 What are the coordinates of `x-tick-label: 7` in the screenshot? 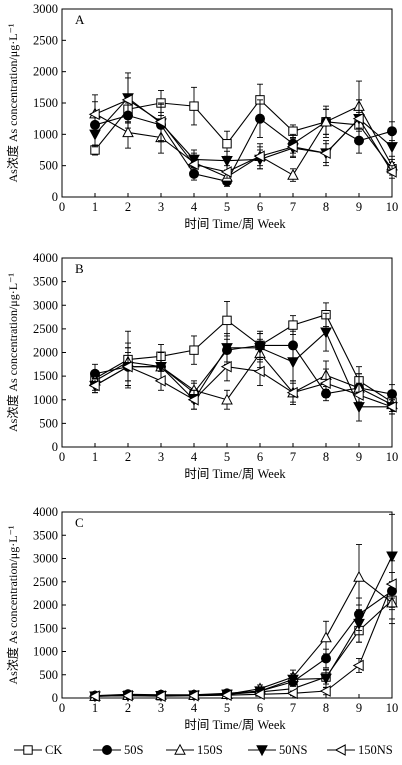 It's located at (293, 207).